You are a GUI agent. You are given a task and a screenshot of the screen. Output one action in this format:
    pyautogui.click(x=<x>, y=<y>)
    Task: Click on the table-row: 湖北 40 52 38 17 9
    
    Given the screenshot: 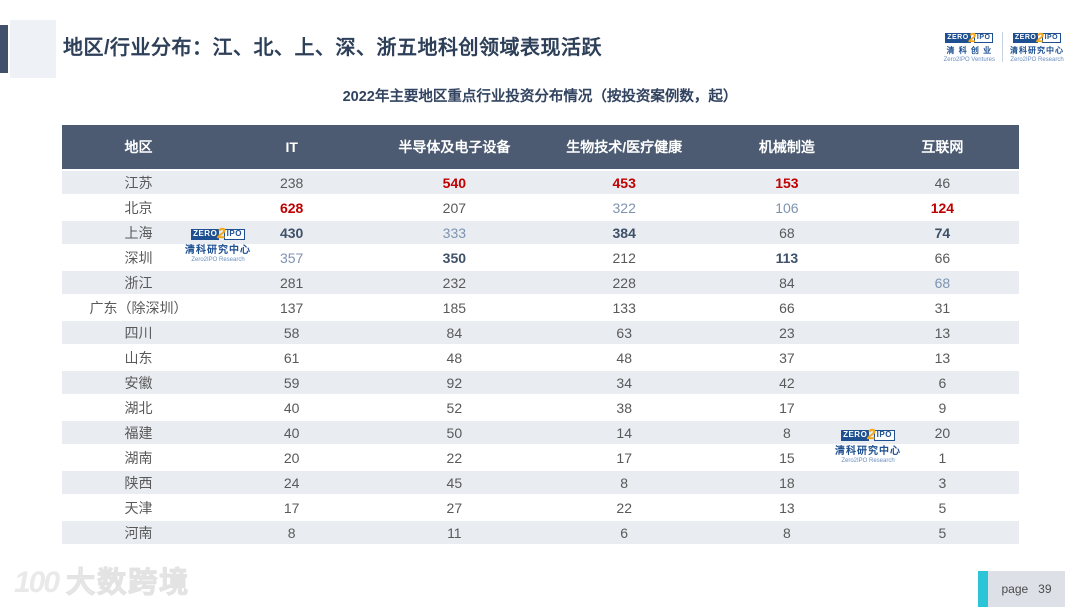 What is the action you would take?
    pyautogui.click(x=540, y=407)
    